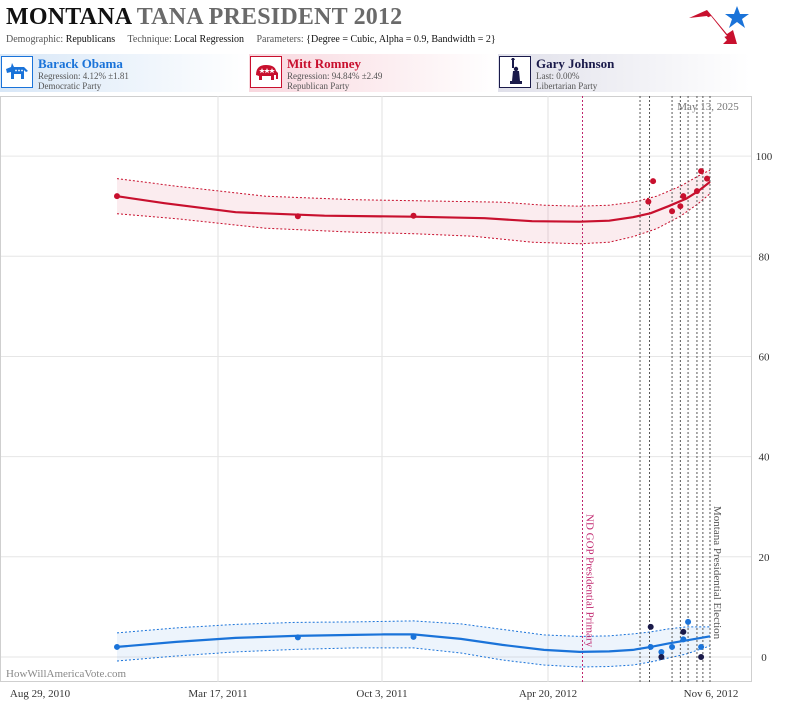 This screenshot has width=789, height=704. What do you see at coordinates (80, 63) in the screenshot?
I see `candidate-name: Barack Obama` at bounding box center [80, 63].